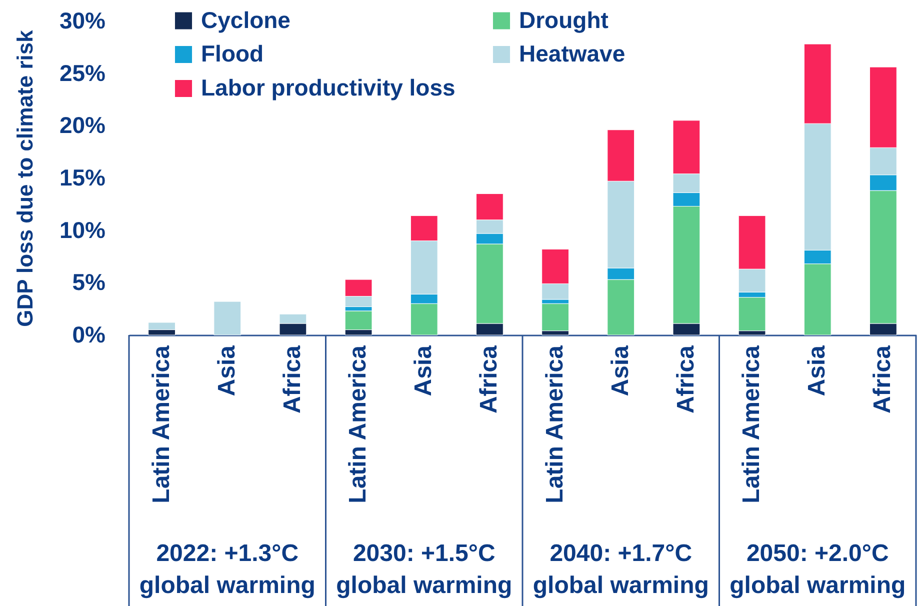 Image resolution: width=918 pixels, height=606 pixels. What do you see at coordinates (572, 53) in the screenshot?
I see `legend-label: Heatwave` at bounding box center [572, 53].